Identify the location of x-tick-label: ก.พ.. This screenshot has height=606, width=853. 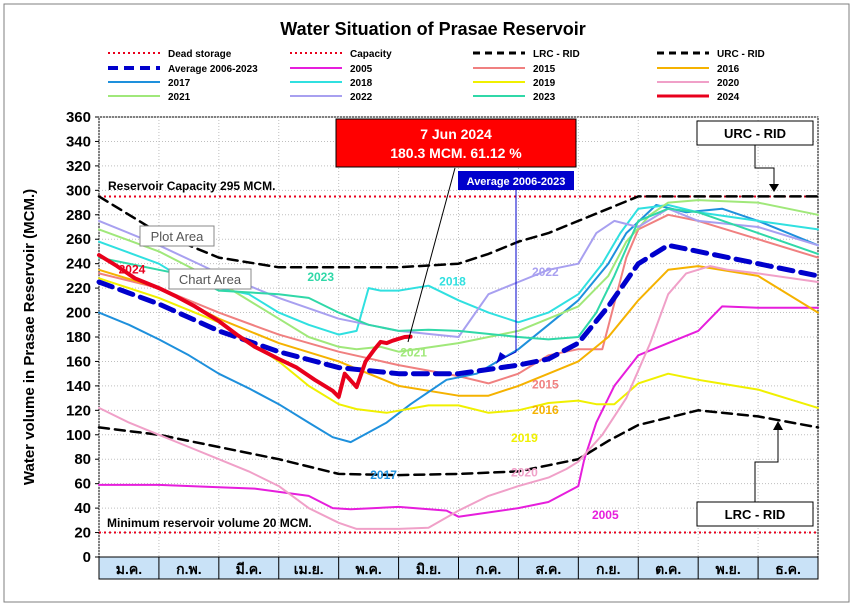
(188, 569).